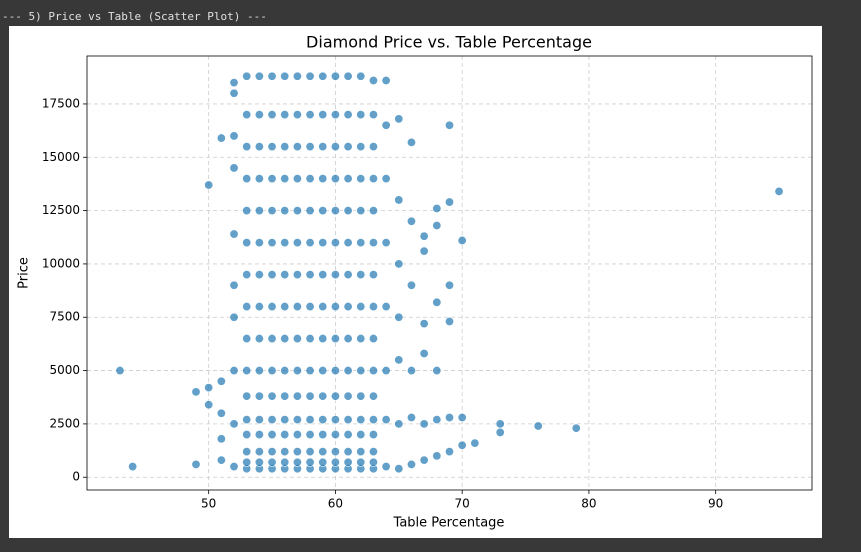  Describe the element at coordinates (61, 103) in the screenshot. I see `y-tick-label: 17500` at that location.